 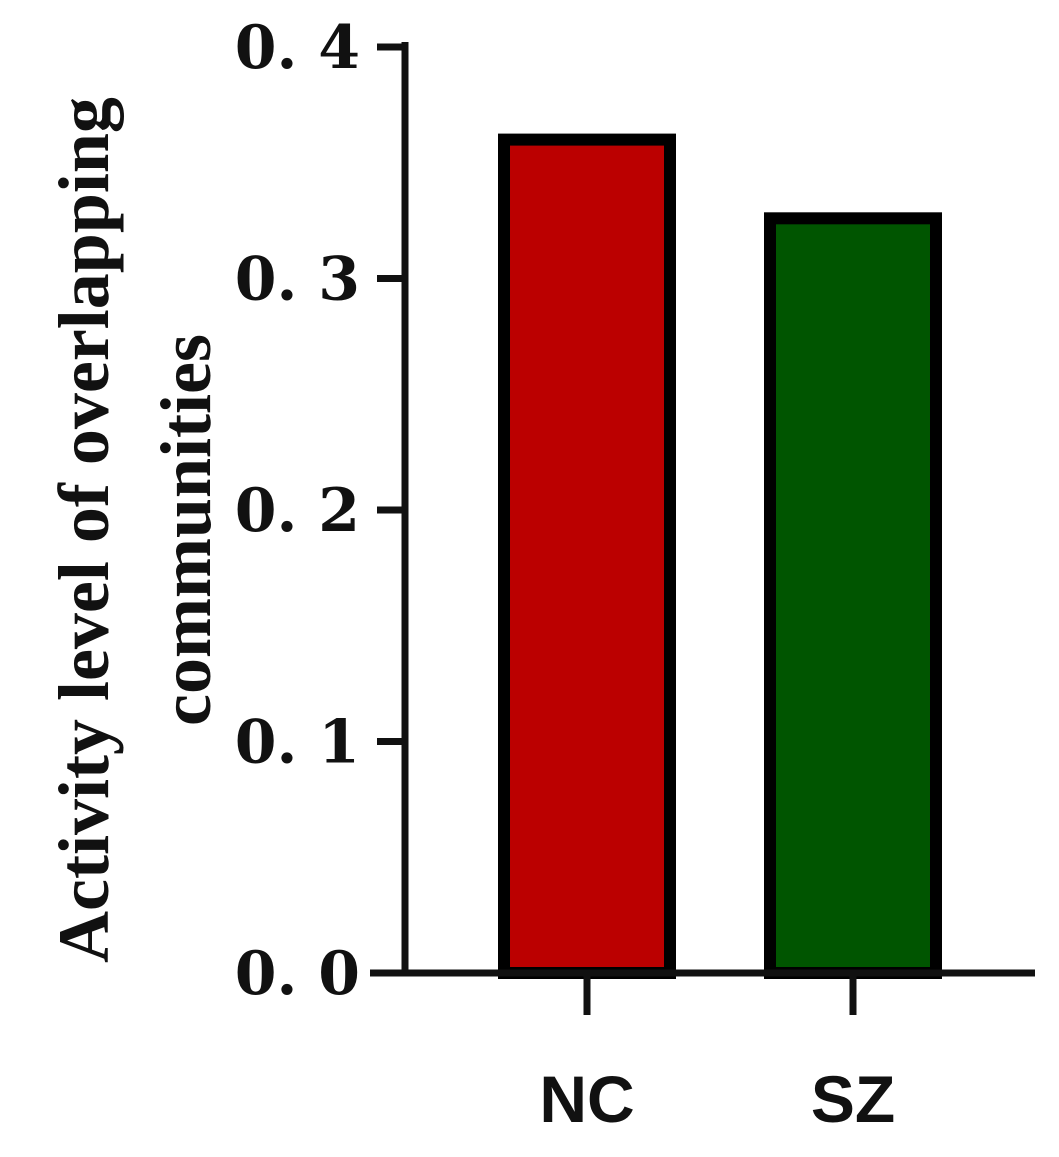 I want to click on y-axis-label-line-2: communities, so click(x=186, y=530).